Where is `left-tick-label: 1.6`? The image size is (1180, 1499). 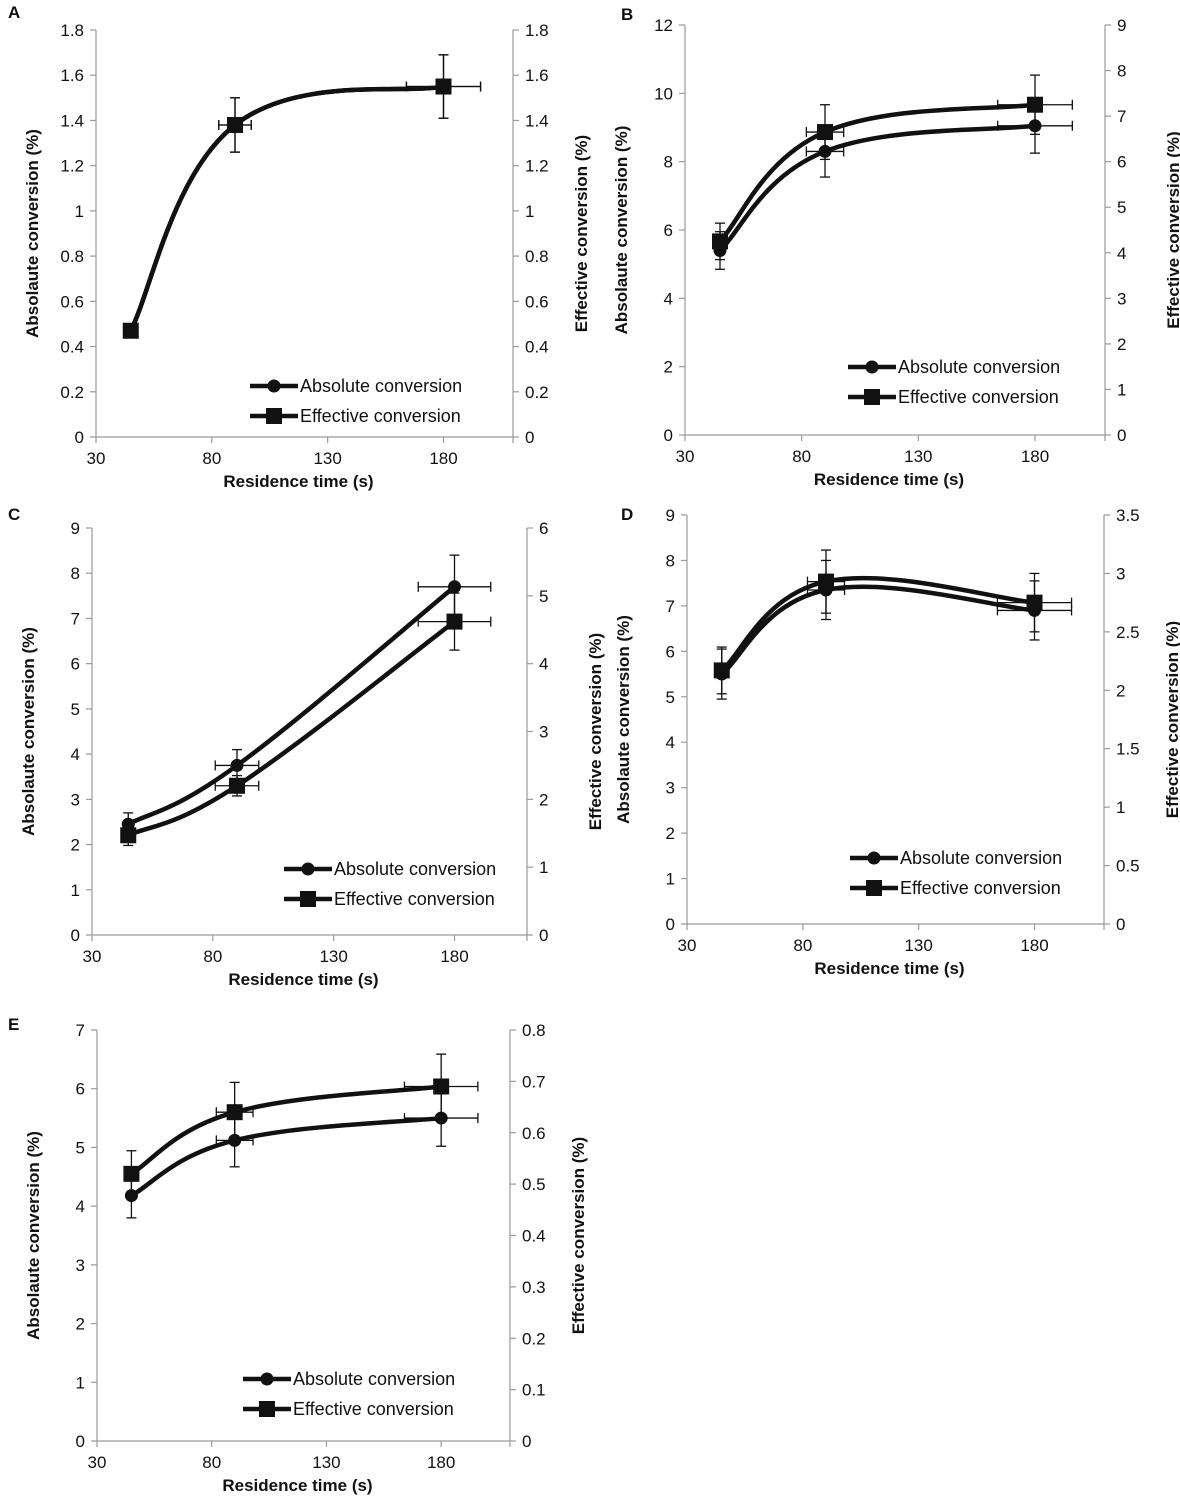 left-tick-label: 1.6 is located at coordinates (72, 75).